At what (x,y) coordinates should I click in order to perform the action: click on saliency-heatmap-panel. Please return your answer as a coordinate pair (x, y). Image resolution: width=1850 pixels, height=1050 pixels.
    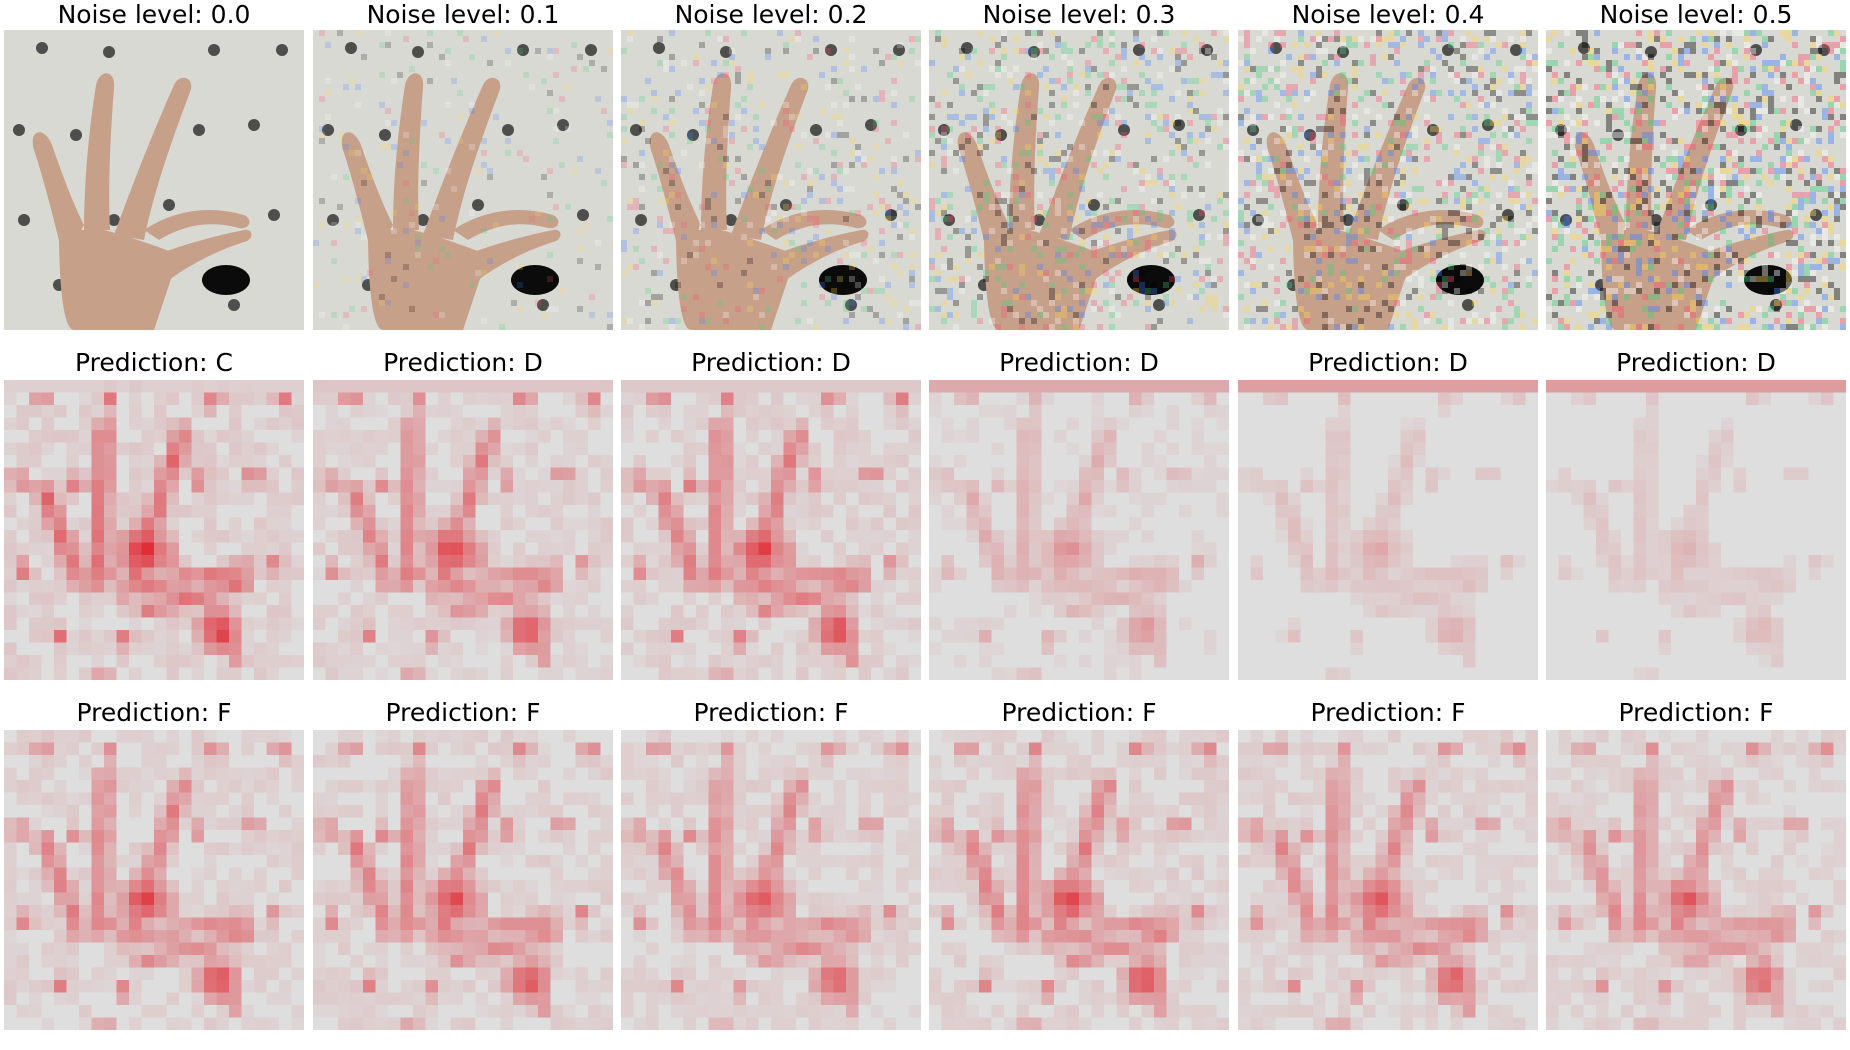
    Looking at the image, I should click on (1079, 530).